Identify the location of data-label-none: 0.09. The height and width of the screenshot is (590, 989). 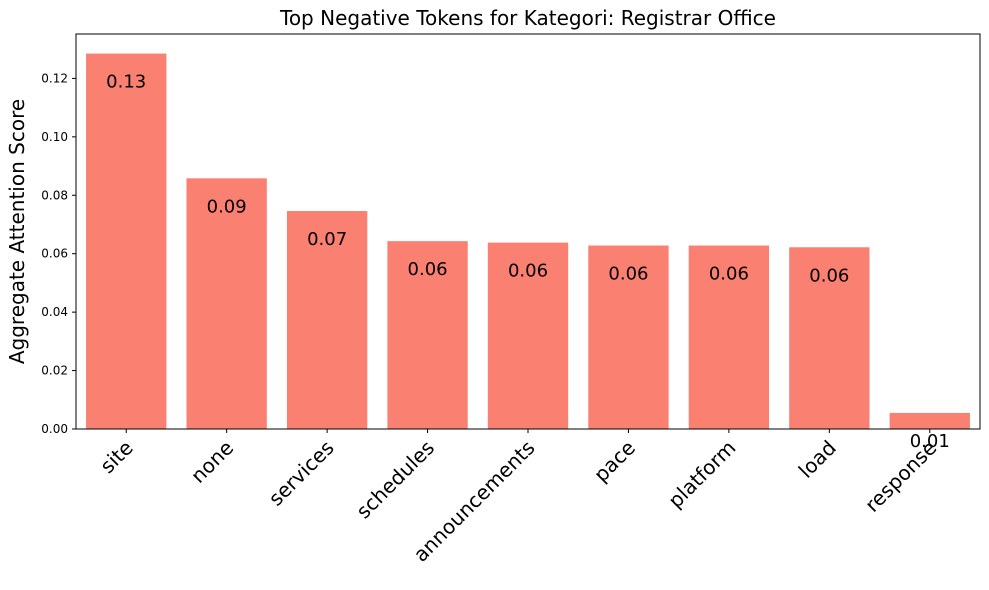
(227, 206).